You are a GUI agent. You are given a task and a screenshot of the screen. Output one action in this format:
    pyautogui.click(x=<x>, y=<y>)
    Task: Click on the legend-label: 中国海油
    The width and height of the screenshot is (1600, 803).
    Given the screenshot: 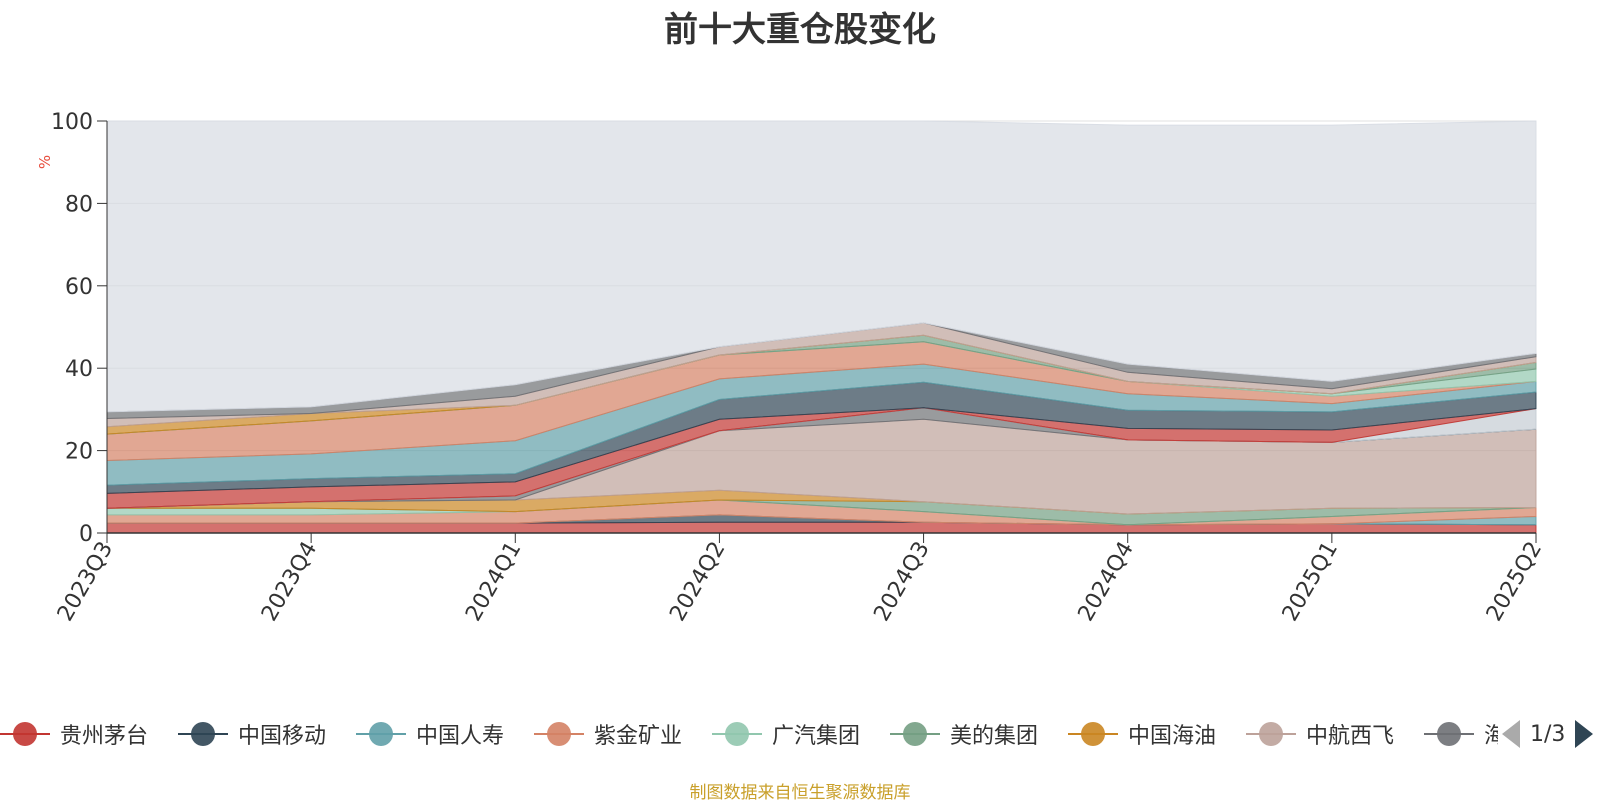 What is the action you would take?
    pyautogui.click(x=1172, y=736)
    